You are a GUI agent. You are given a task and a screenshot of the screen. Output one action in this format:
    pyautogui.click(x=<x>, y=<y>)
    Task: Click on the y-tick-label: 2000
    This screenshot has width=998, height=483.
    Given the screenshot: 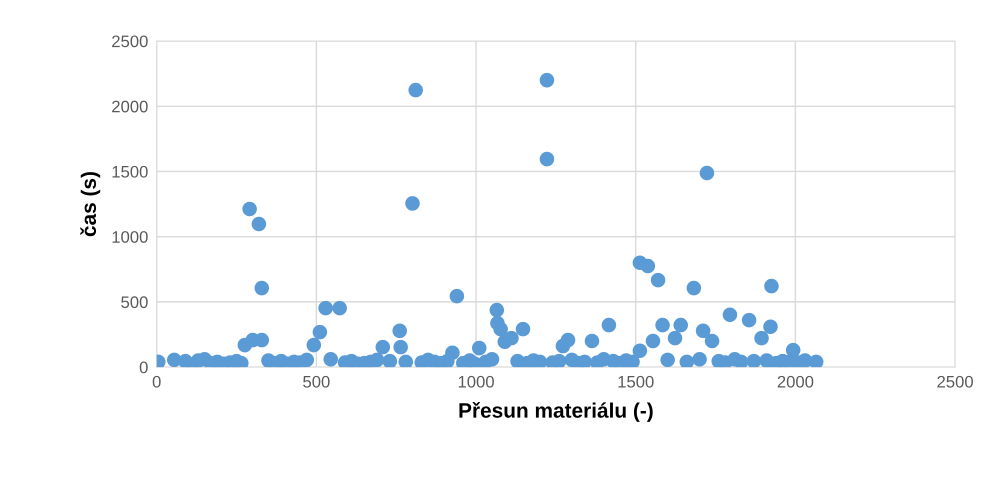 What is the action you would take?
    pyautogui.click(x=130, y=106)
    